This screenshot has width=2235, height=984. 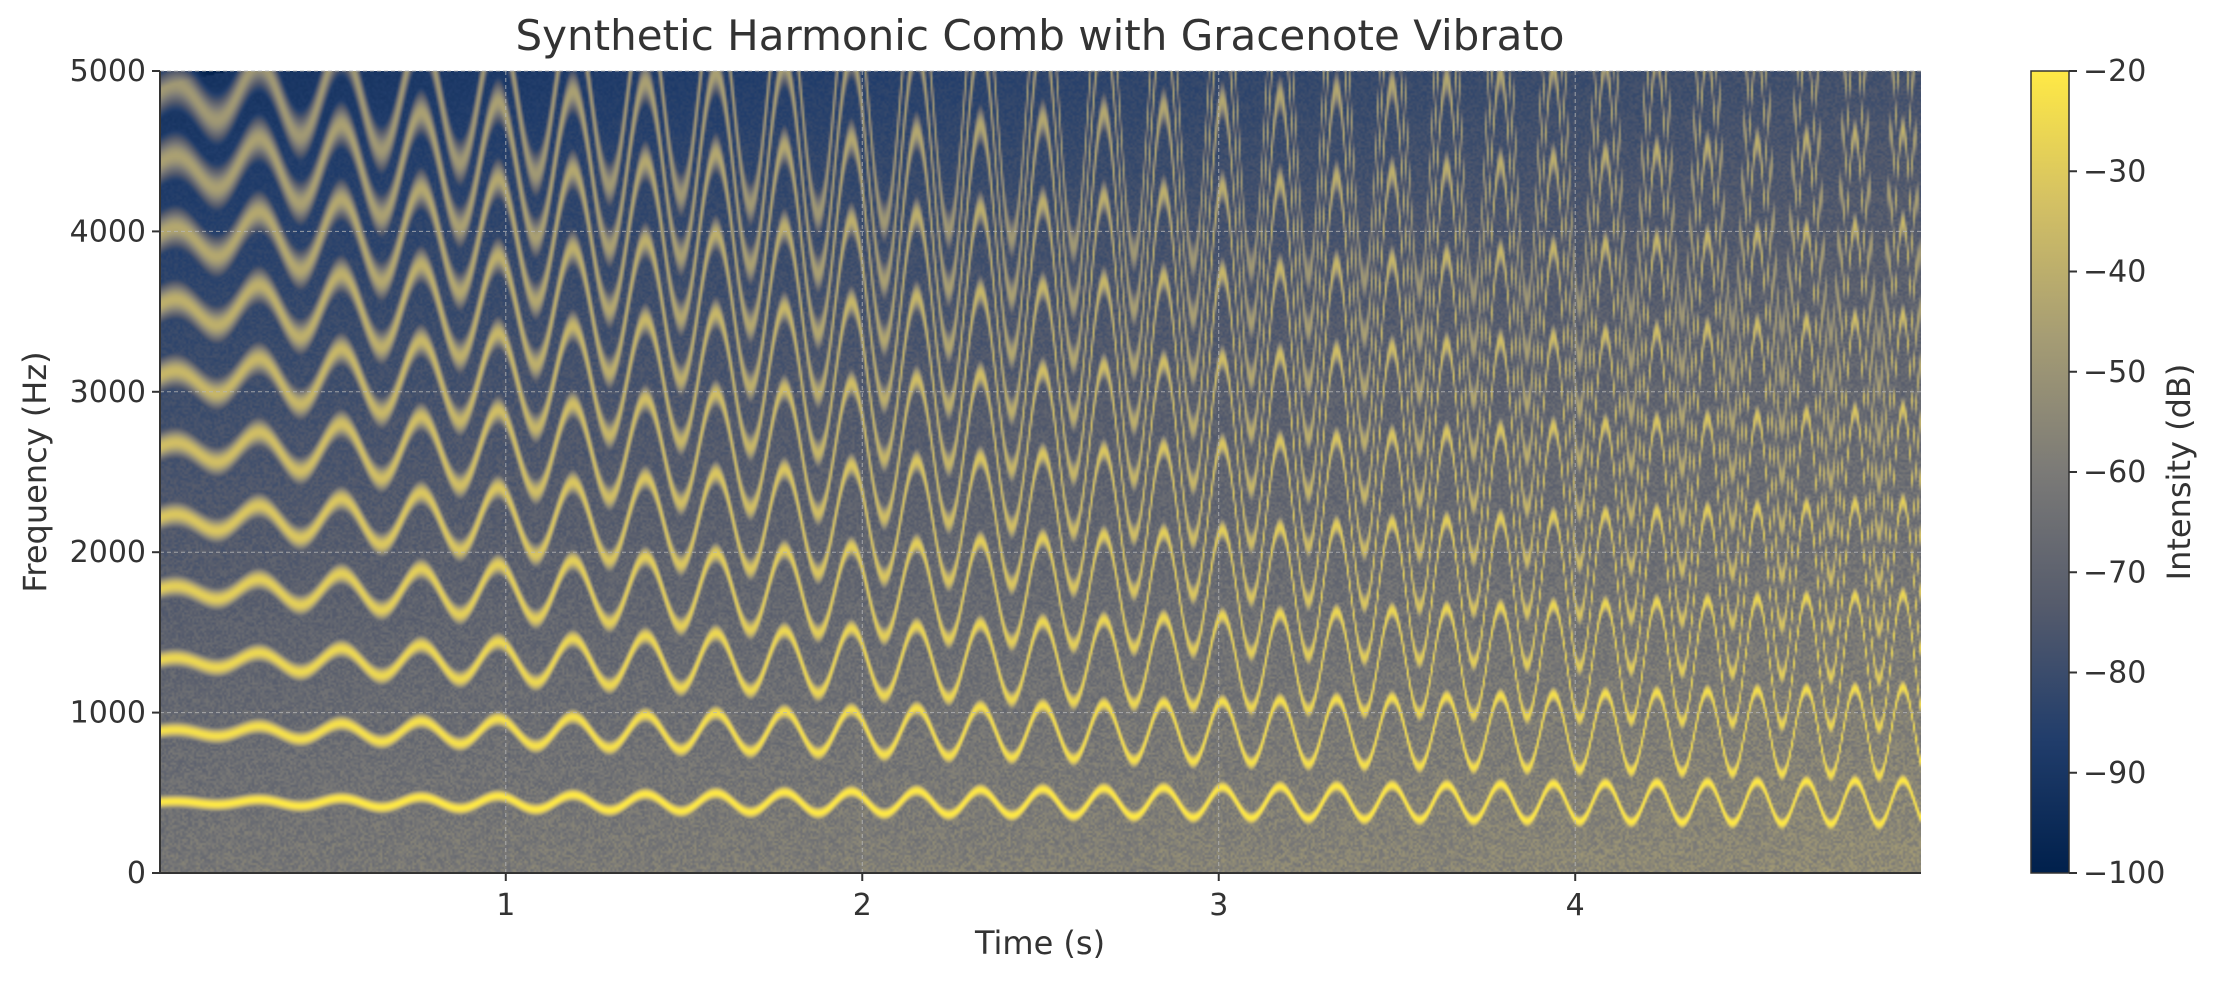 I want to click on y-tick-label: 0, so click(x=136, y=873).